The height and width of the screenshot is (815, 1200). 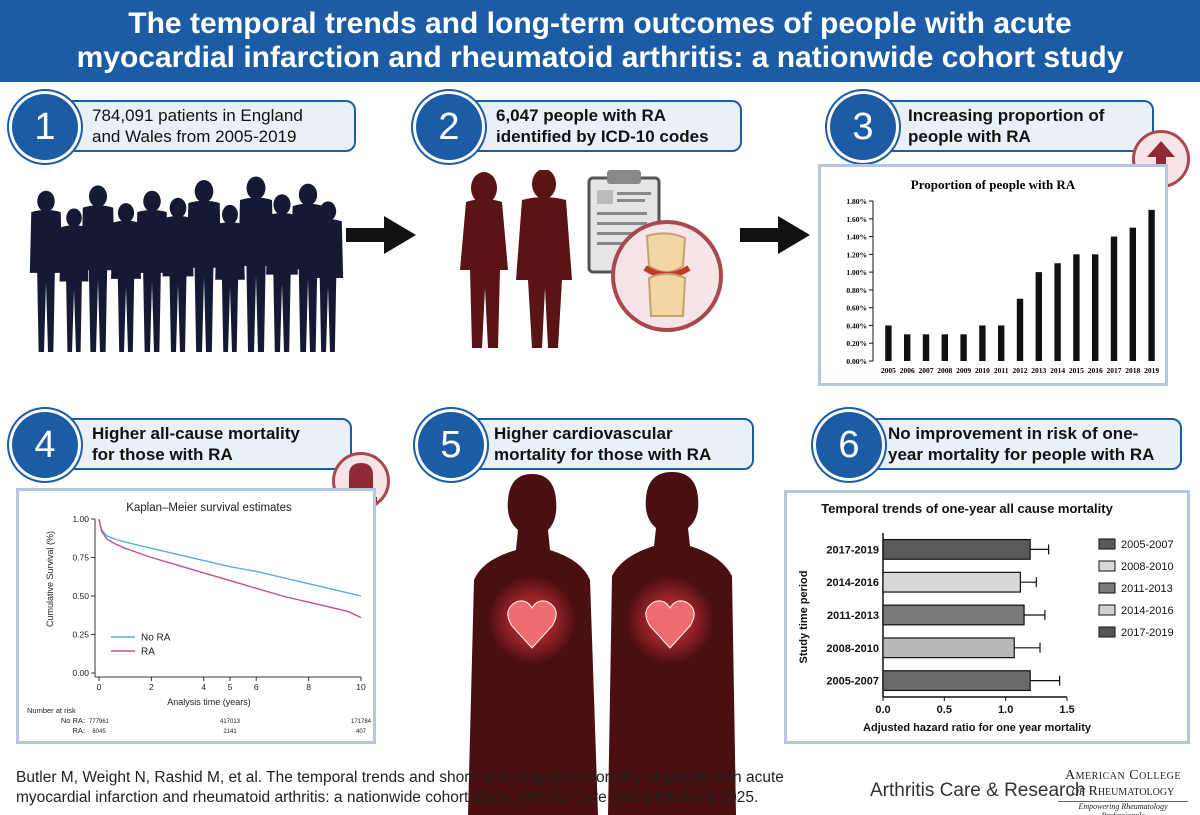 I want to click on step-4-line-2: for those with RA, so click(x=162, y=454).